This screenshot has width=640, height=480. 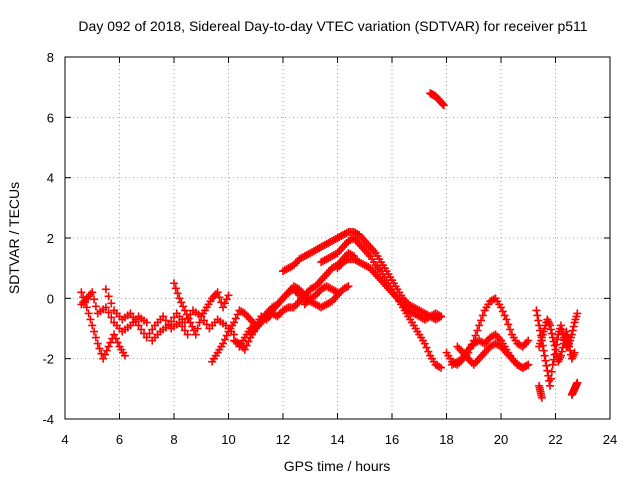 What do you see at coordinates (64, 439) in the screenshot?
I see `x-tick-label: 4` at bounding box center [64, 439].